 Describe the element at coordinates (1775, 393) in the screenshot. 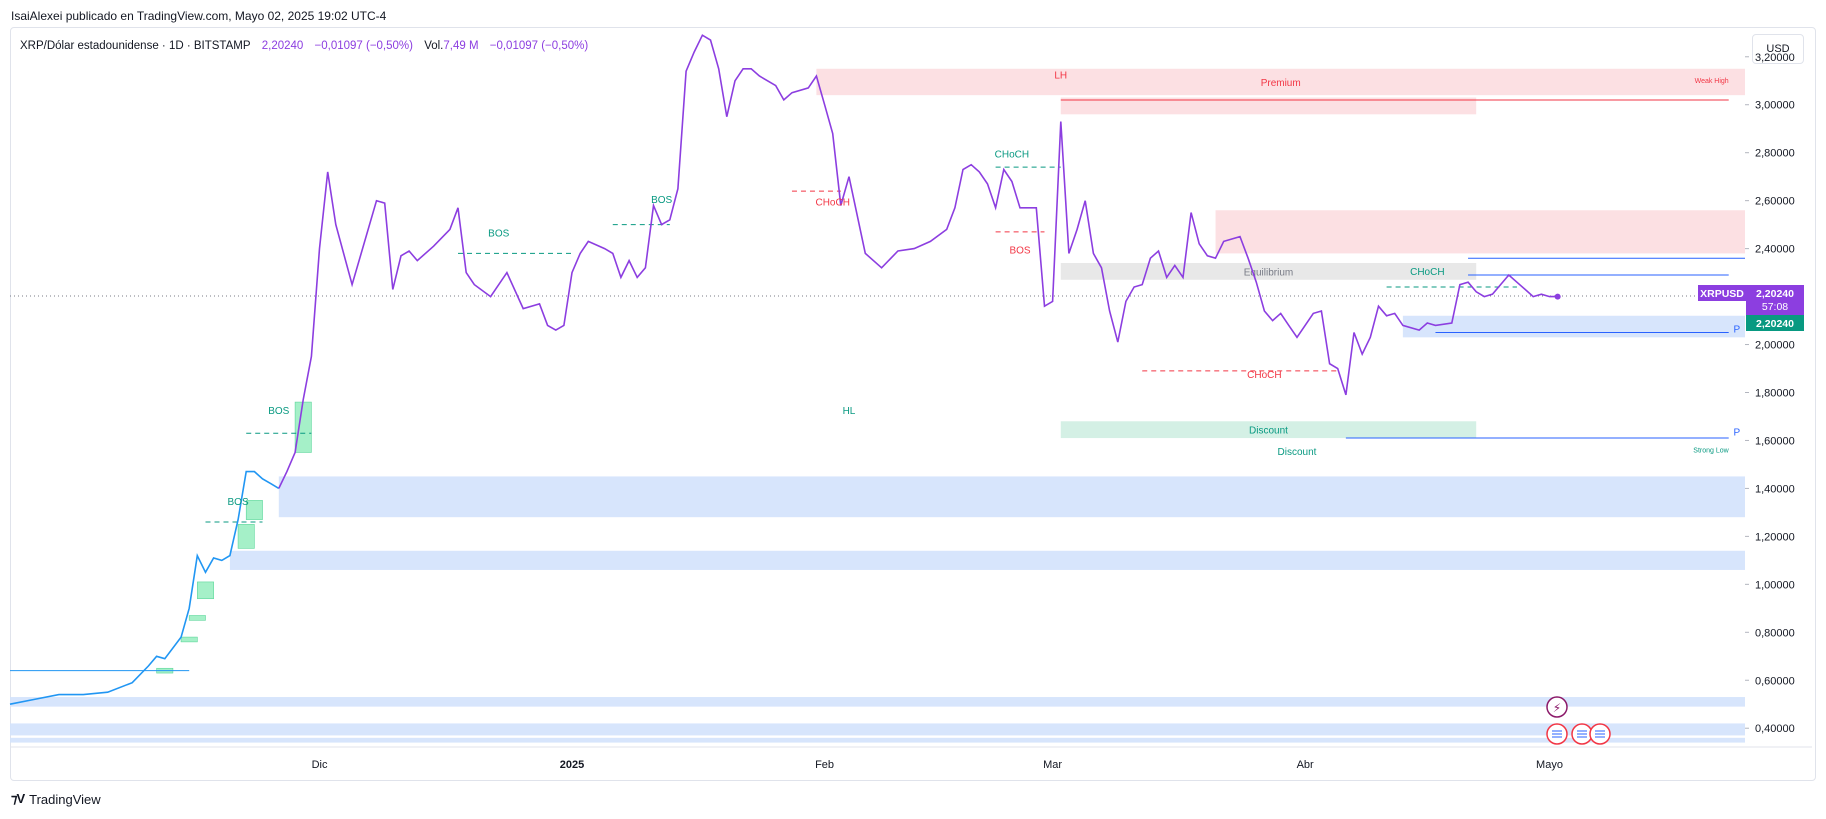

I see `y-tick-label: 1,80000` at that location.